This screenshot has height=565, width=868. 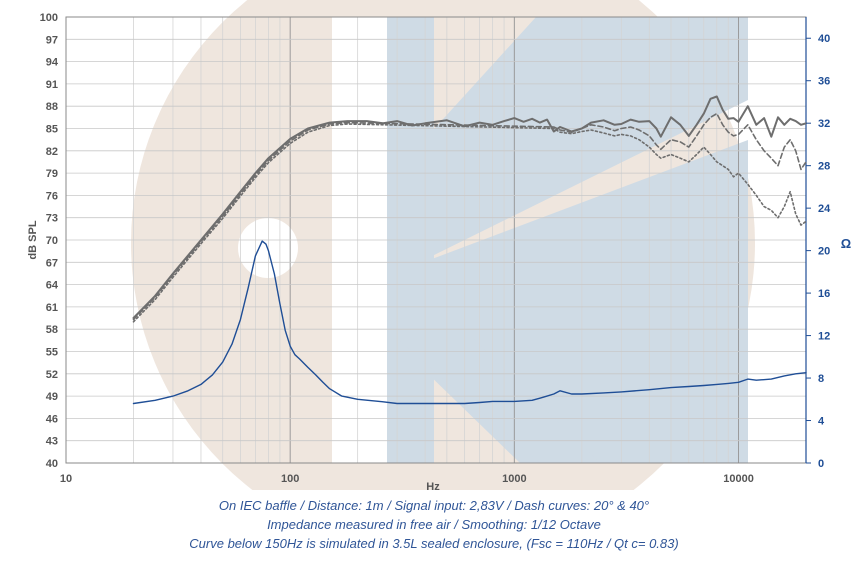 What do you see at coordinates (824, 82) in the screenshot?
I see `y-right-tick-label: 36` at bounding box center [824, 82].